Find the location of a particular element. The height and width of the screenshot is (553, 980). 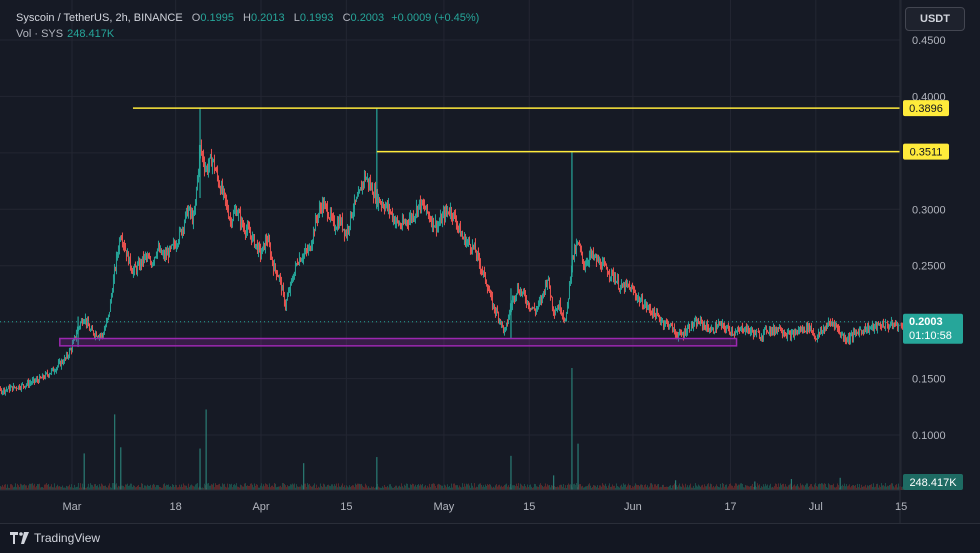

footer-bar: TradingView is located at coordinates (490, 538).